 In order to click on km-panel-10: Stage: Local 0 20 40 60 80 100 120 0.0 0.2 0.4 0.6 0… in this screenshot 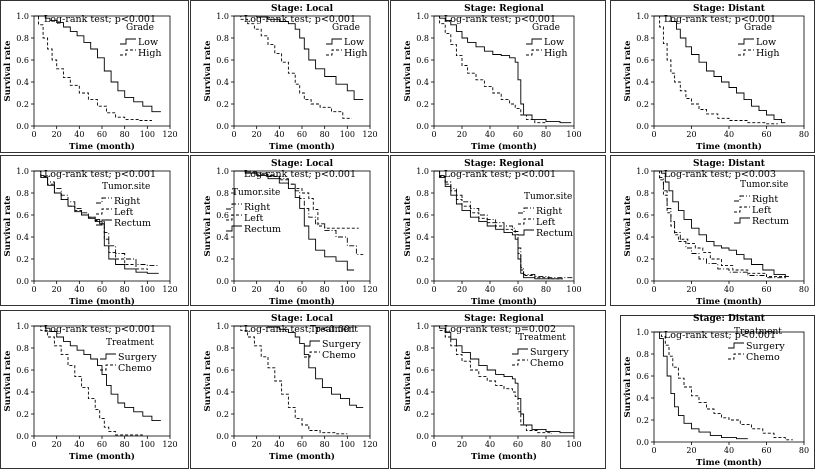, I will do `click(290, 388)`.